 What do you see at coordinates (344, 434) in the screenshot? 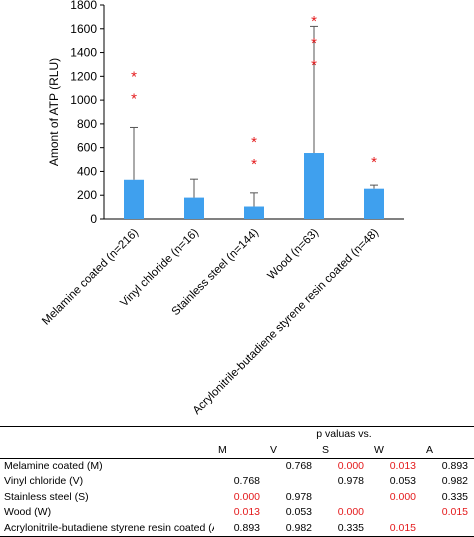
I see `p-values-header: p valuas vs.` at bounding box center [344, 434].